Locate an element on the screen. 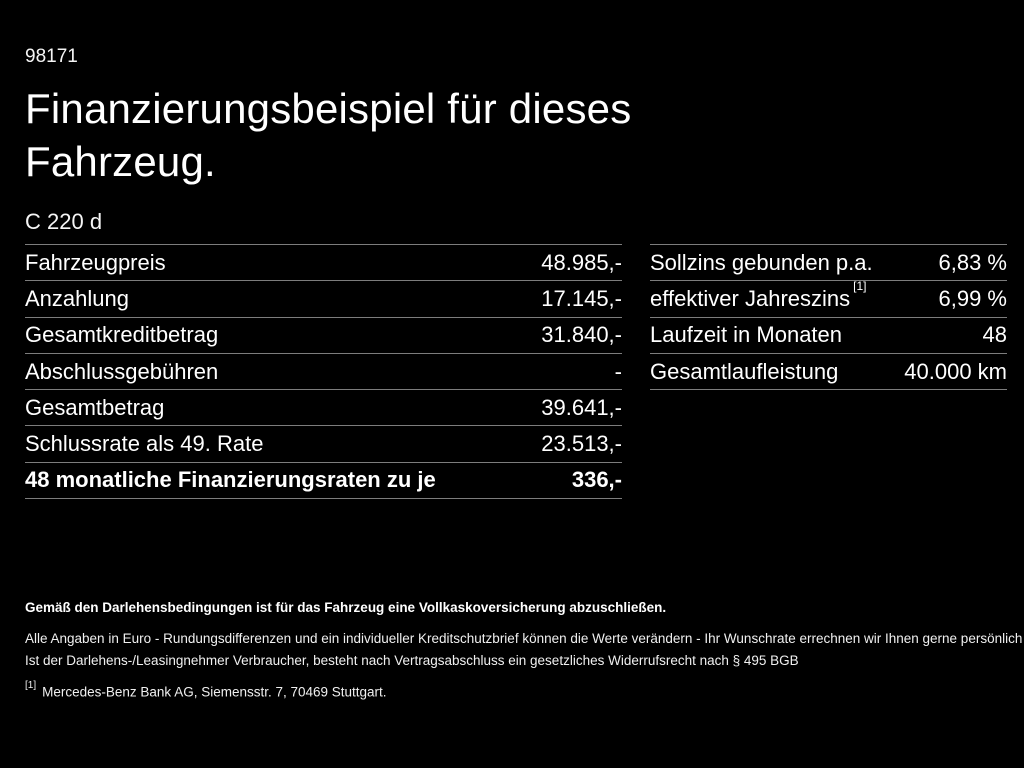 This screenshot has height=768, width=1024. row-value: 336,- is located at coordinates (596, 480).